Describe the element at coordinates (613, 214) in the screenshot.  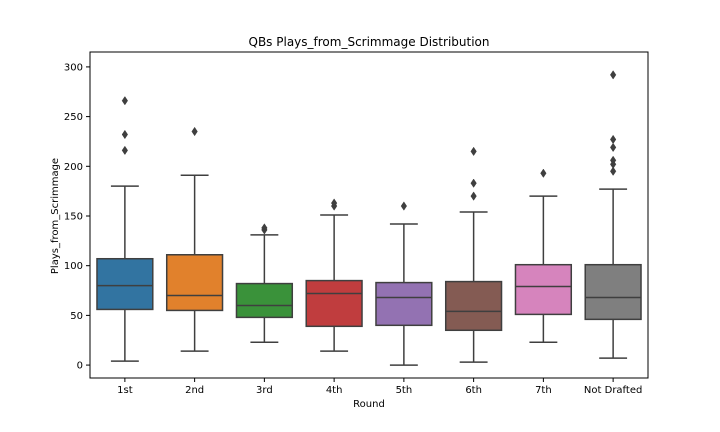
I see `box-group-not-drafted` at that location.